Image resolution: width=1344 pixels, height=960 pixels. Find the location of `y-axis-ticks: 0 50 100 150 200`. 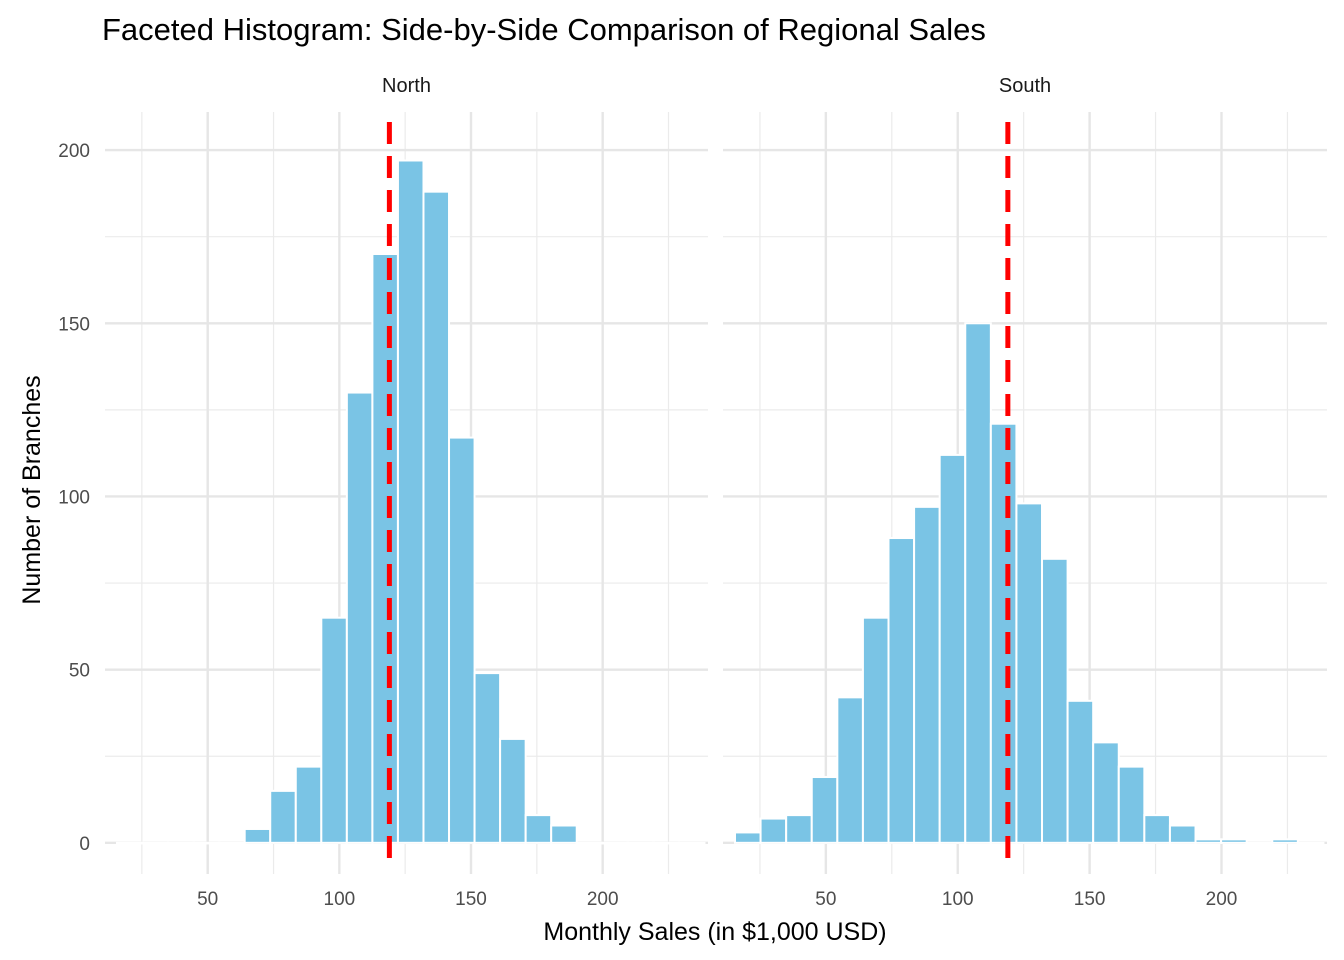

y-axis-ticks: 0 50 100 150 200 is located at coordinates (74, 498).